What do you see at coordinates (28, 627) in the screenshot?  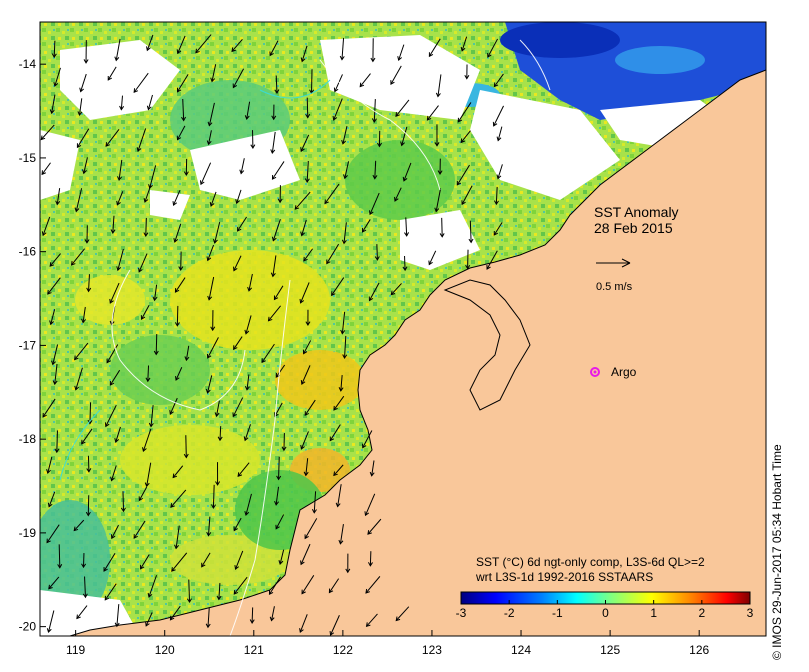 I see `lat-tick-label: -20` at bounding box center [28, 627].